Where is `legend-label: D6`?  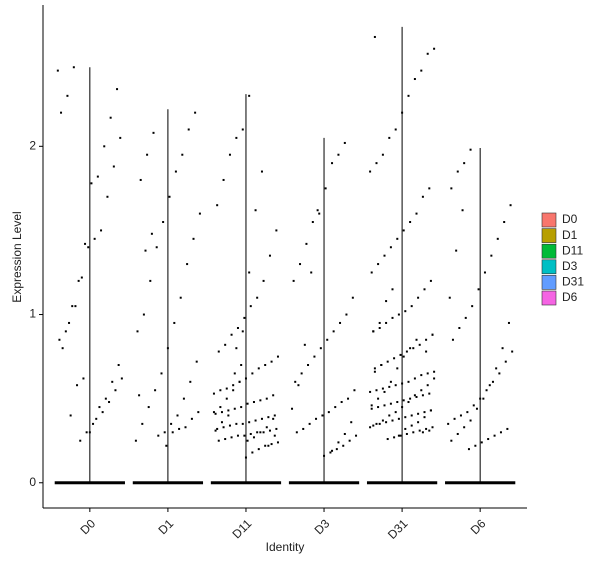 legend-label: D6 is located at coordinates (570, 297).